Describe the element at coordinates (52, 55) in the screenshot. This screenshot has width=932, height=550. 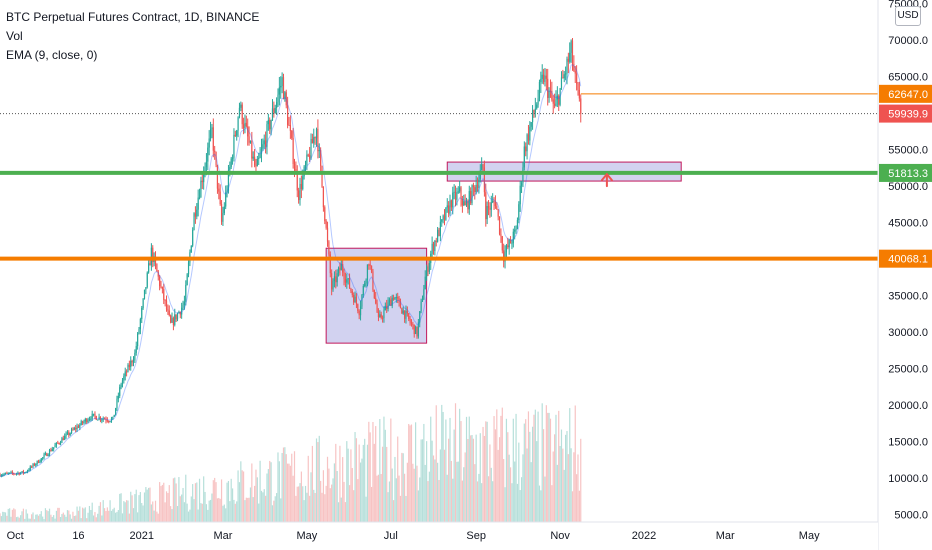
I see `ema-indicator-label: EMA (9, close, 0)` at that location.